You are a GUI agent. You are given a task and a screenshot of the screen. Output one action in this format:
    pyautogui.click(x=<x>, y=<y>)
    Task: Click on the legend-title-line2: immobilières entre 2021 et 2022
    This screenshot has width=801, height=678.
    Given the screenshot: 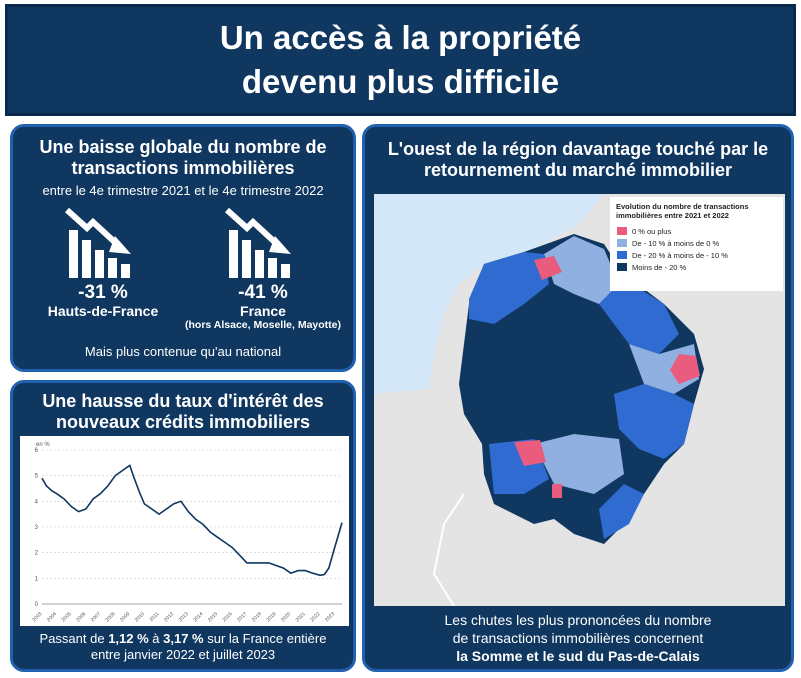 What is the action you would take?
    pyautogui.click(x=672, y=215)
    